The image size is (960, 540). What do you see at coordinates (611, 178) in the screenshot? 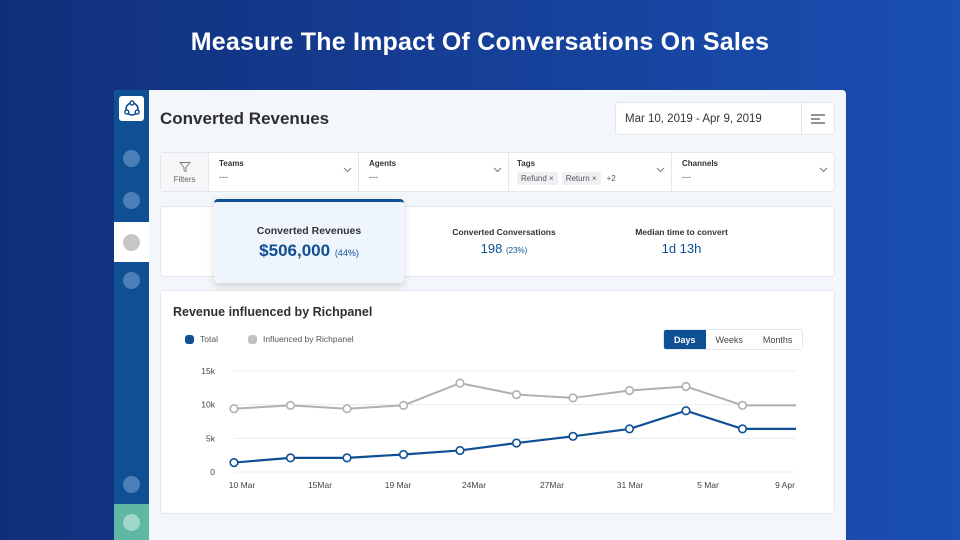
I see `more-tags-count: +2` at bounding box center [611, 178].